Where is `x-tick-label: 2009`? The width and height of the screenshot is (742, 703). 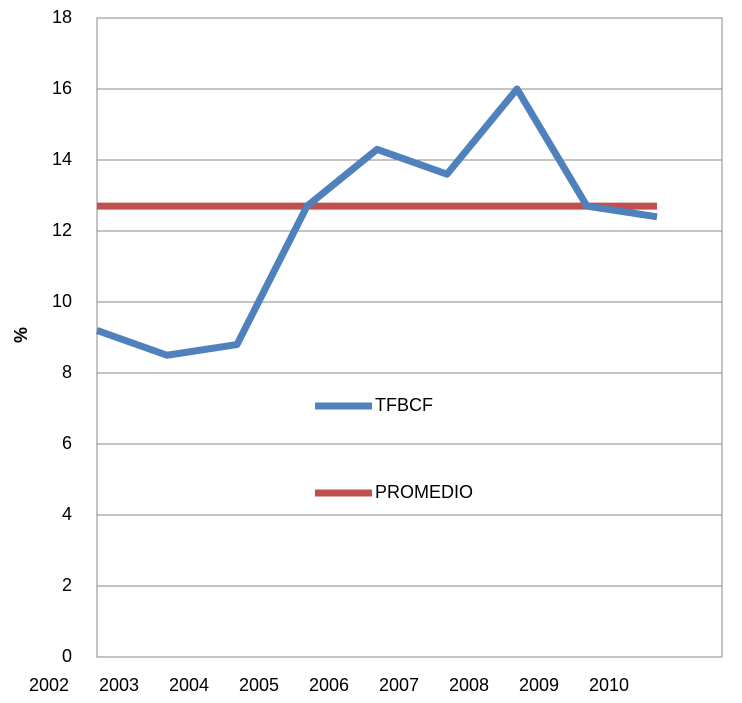 x-tick-label: 2009 is located at coordinates (539, 685).